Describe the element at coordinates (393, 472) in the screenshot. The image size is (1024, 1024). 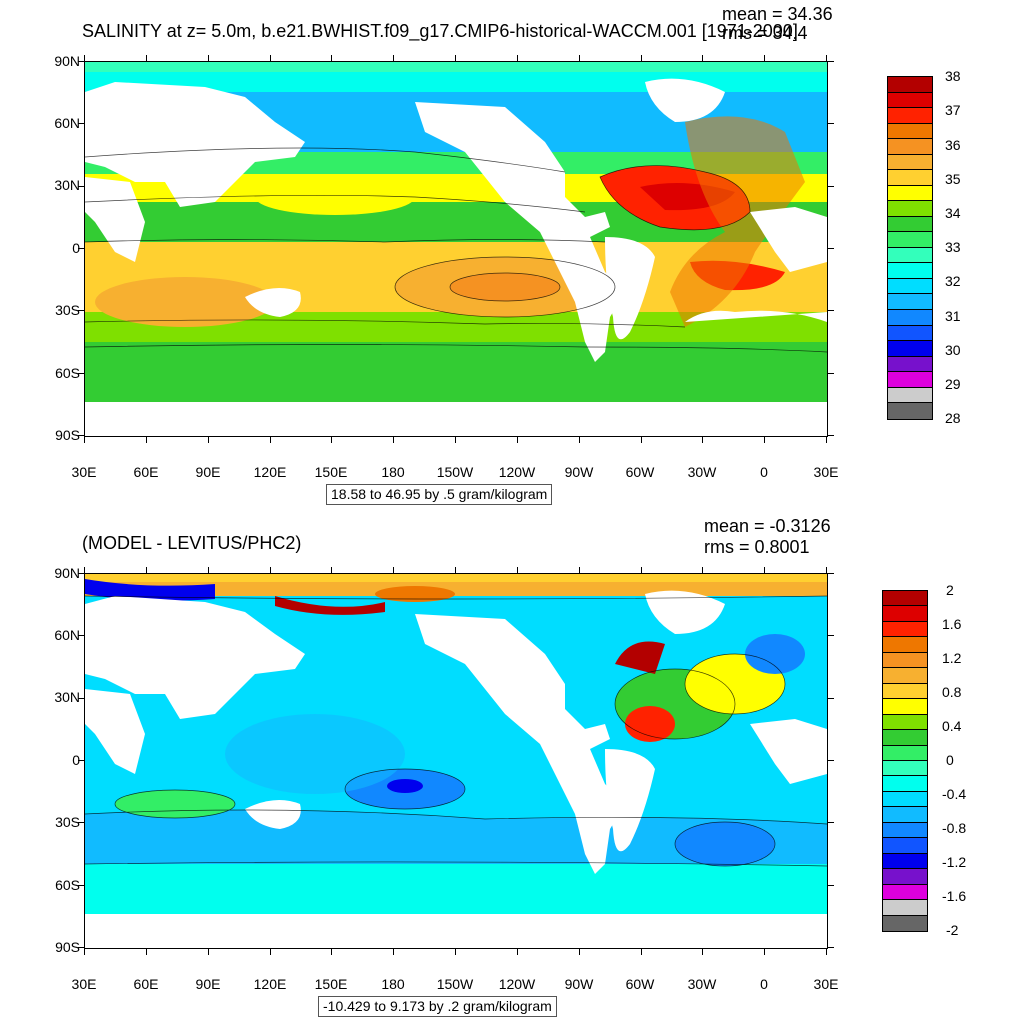
I see `x-tick-label: 180` at that location.